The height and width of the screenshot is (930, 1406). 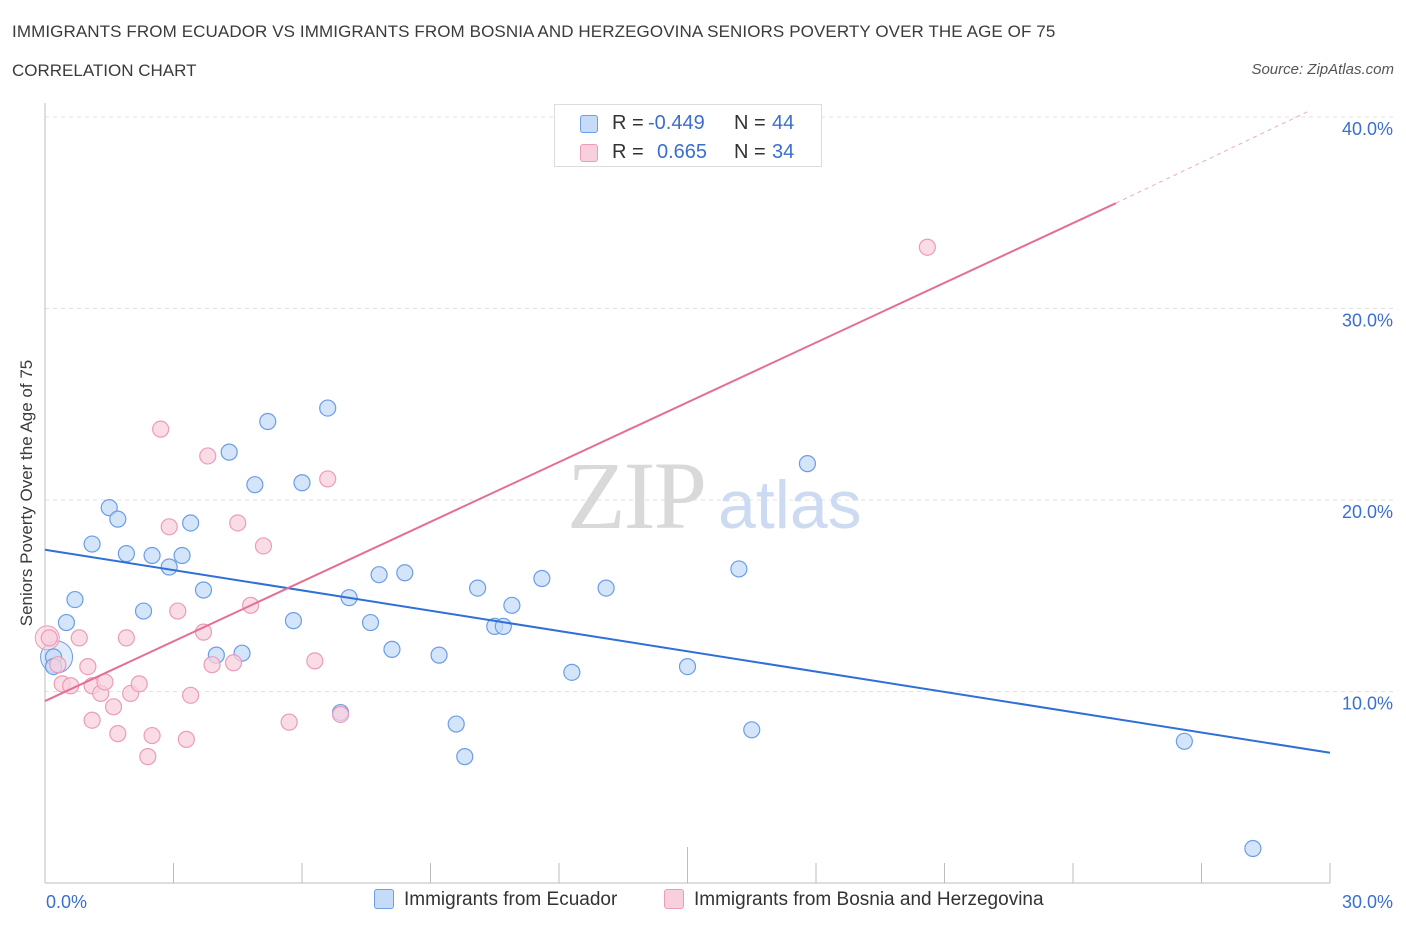 What do you see at coordinates (1367, 704) in the screenshot?
I see `y-tick-label: 10.0%` at bounding box center [1367, 704].